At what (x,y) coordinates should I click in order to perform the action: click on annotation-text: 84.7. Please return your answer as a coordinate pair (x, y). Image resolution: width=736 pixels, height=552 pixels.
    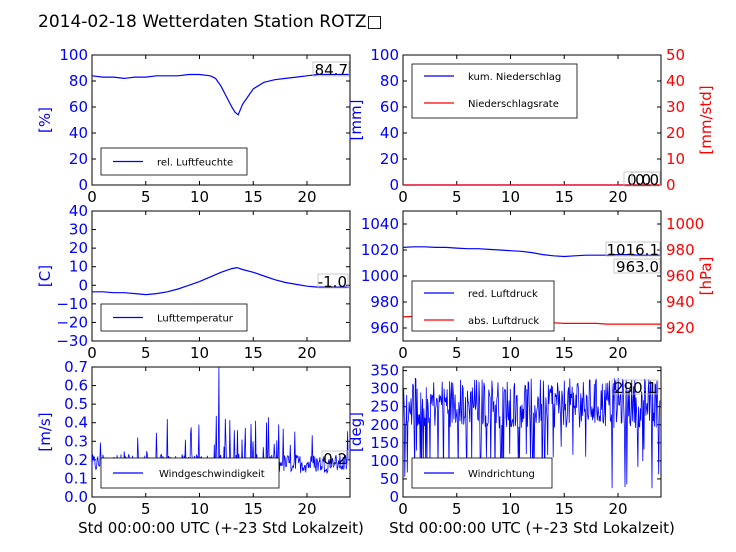
    Looking at the image, I should click on (331, 70).